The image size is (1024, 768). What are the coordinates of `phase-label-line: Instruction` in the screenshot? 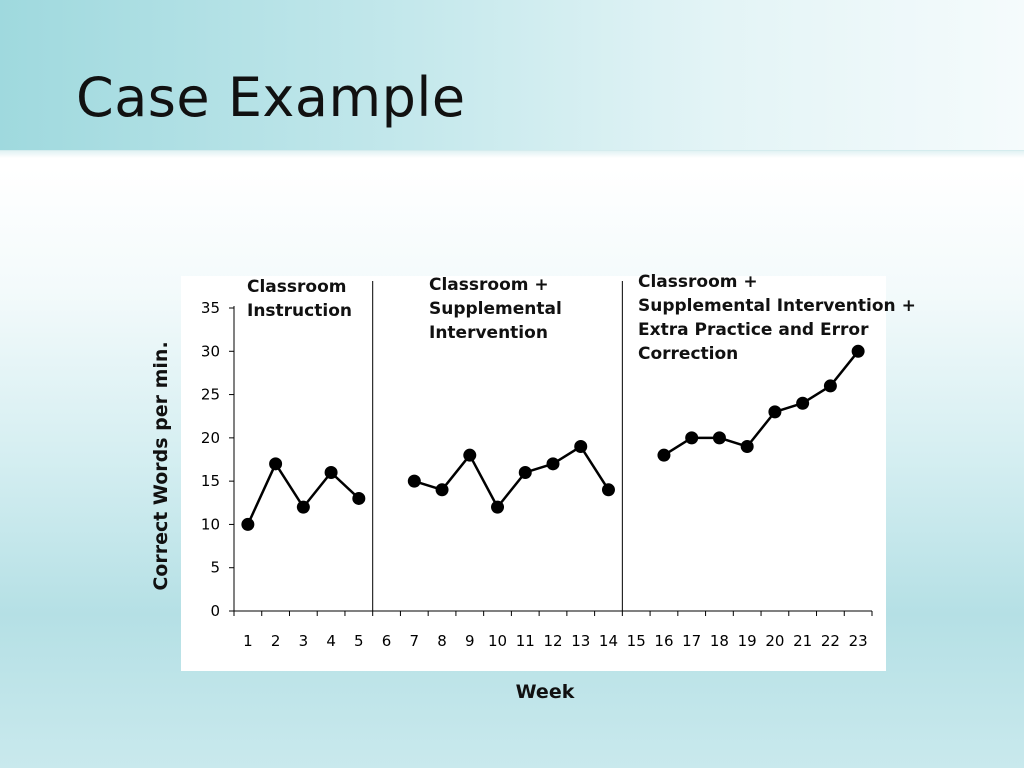 It's located at (299, 311).